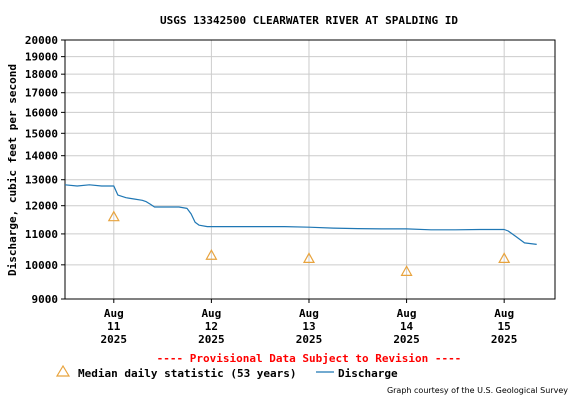  Describe the element at coordinates (309, 243) in the screenshot. I see `median-markers` at that location.